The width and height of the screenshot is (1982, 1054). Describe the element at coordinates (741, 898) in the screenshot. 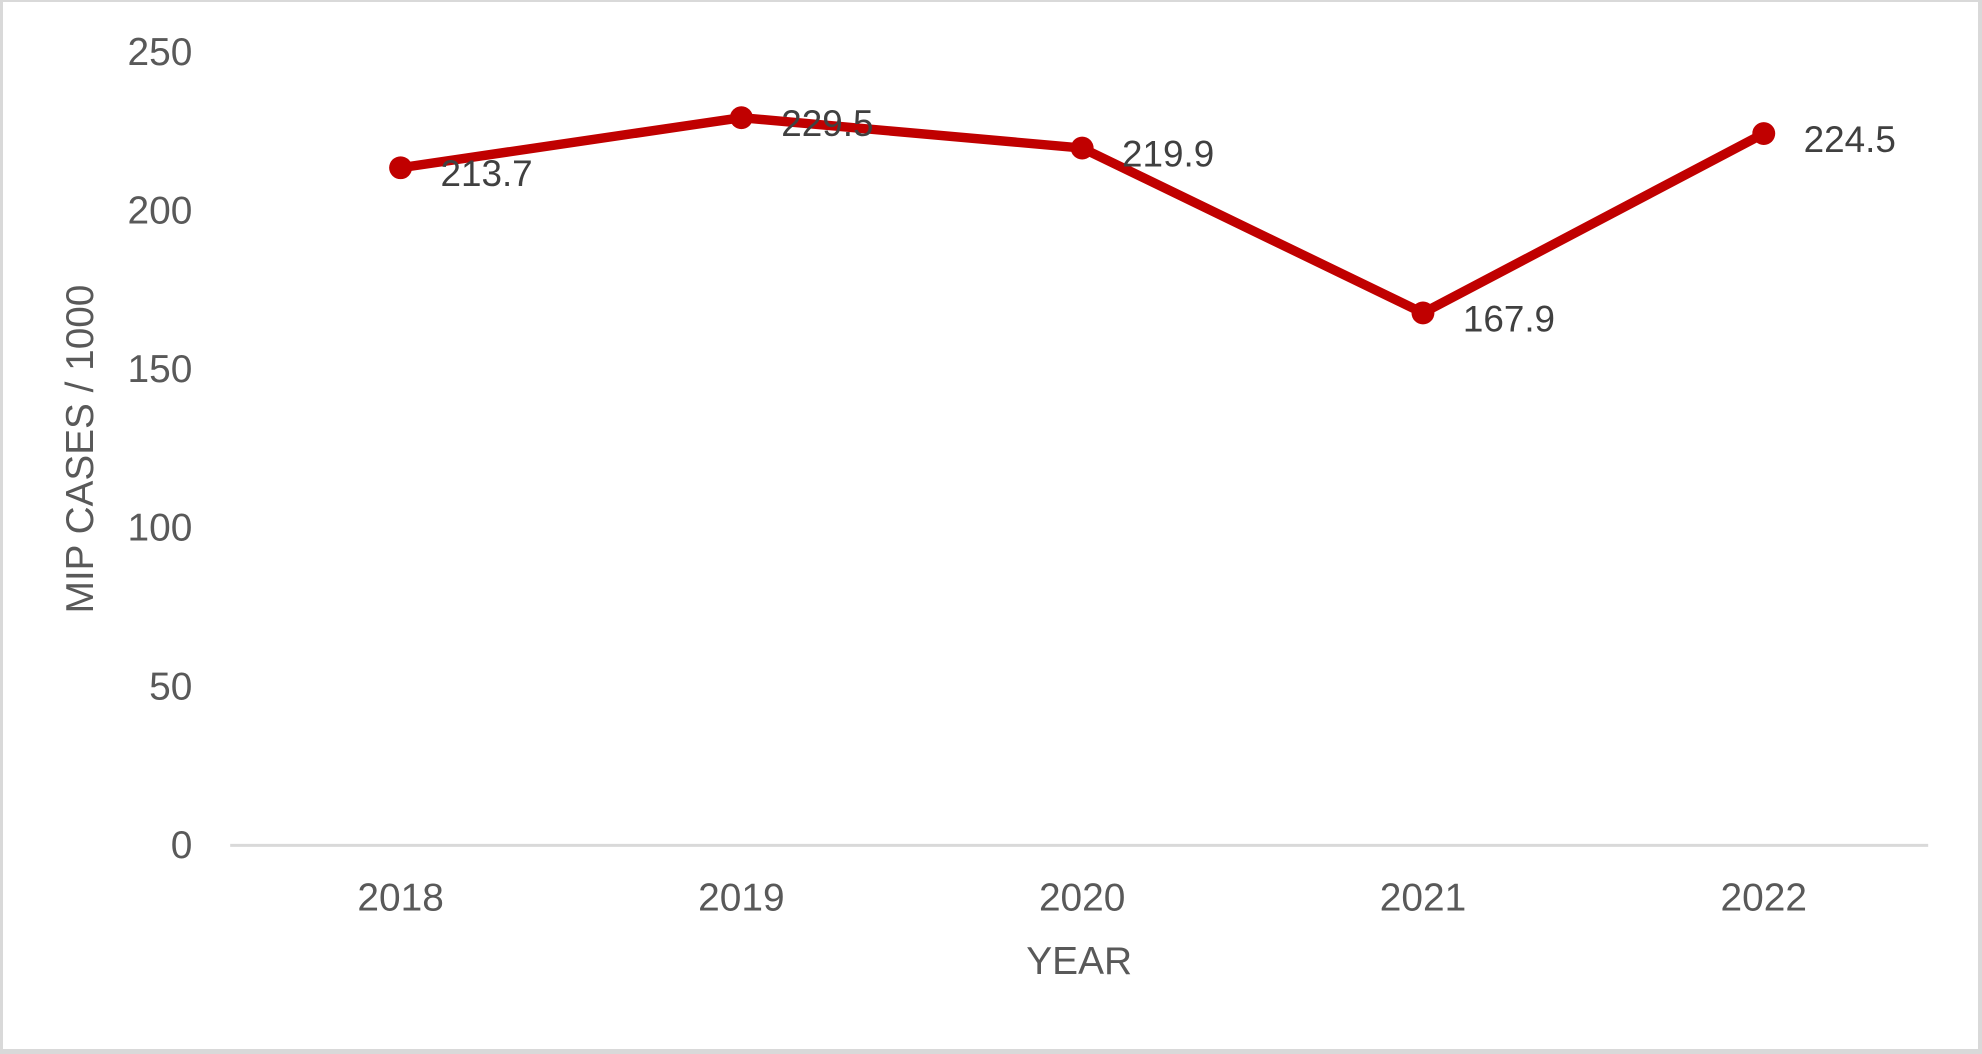

I see `x-axis-tick-label: 2019` at that location.